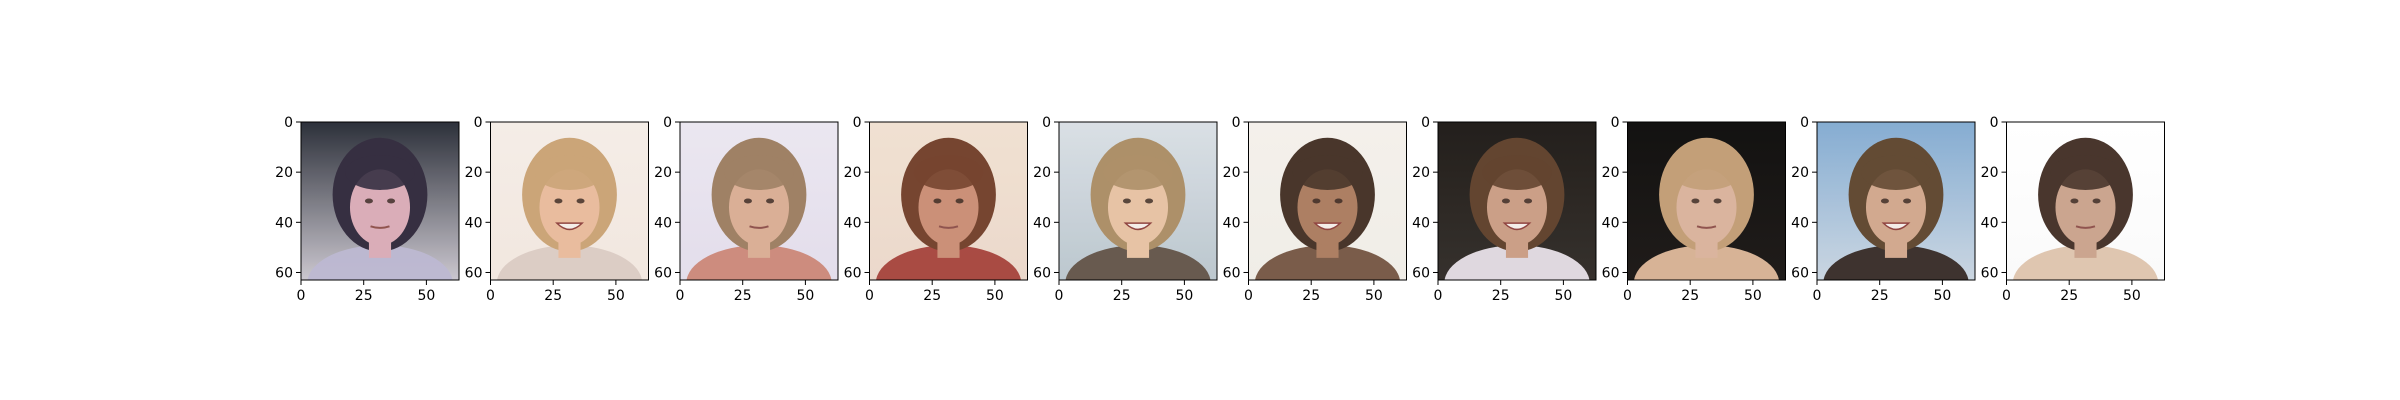 This screenshot has height=400, width=2400. I want to click on image-panel-9: 0 25 50 0 20 40 60, so click(1883, 209).